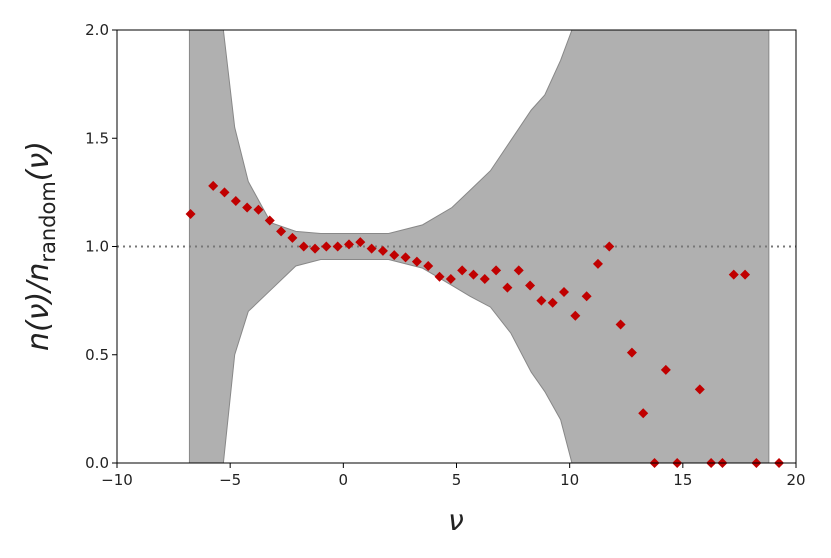  I want to click on y-label-sub: random, so click(48, 221).